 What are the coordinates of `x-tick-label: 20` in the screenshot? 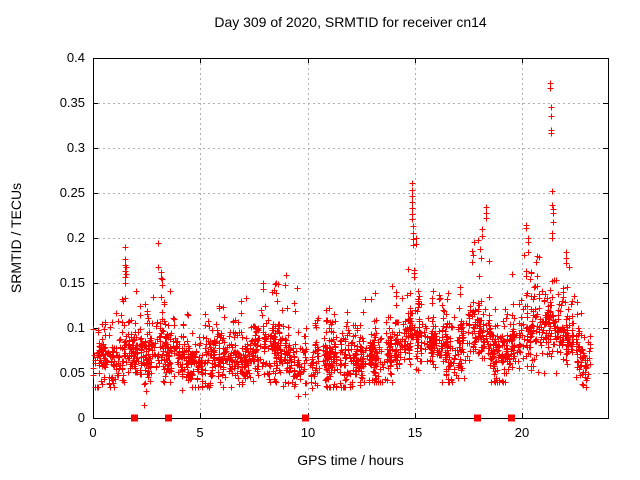 It's located at (522, 432).